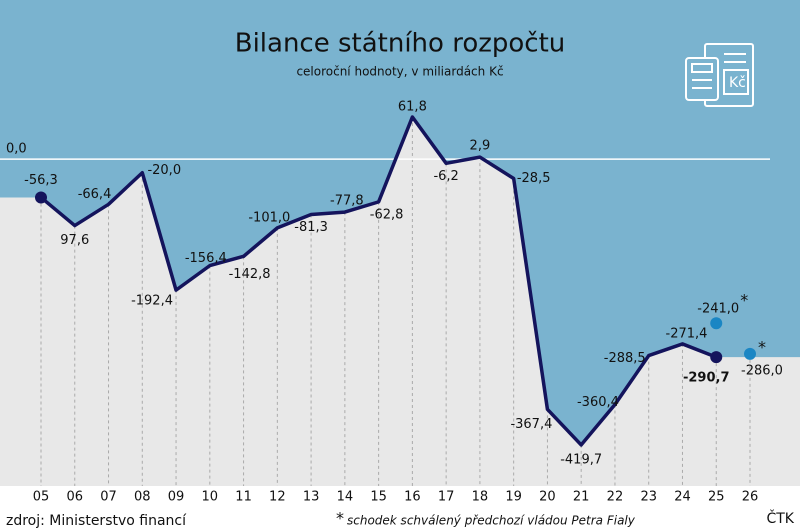  I want to click on value-label: -241,0, so click(718, 309).